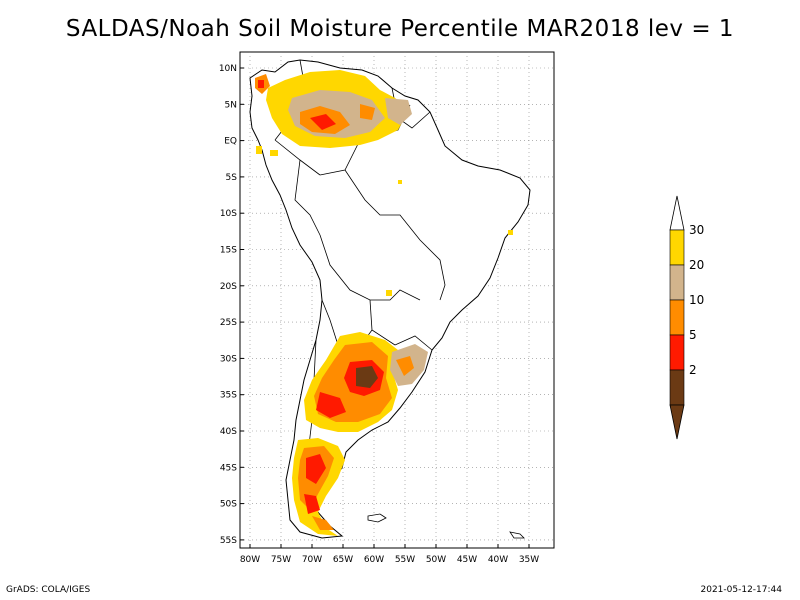 The height and width of the screenshot is (600, 800). Describe the element at coordinates (228, 359) in the screenshot. I see `lat-tick-label: 30S` at that location.